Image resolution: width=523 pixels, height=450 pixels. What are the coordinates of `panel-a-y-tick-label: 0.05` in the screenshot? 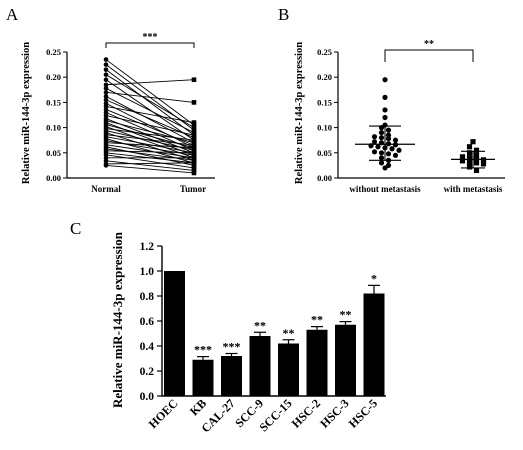 It's located at (53, 153).